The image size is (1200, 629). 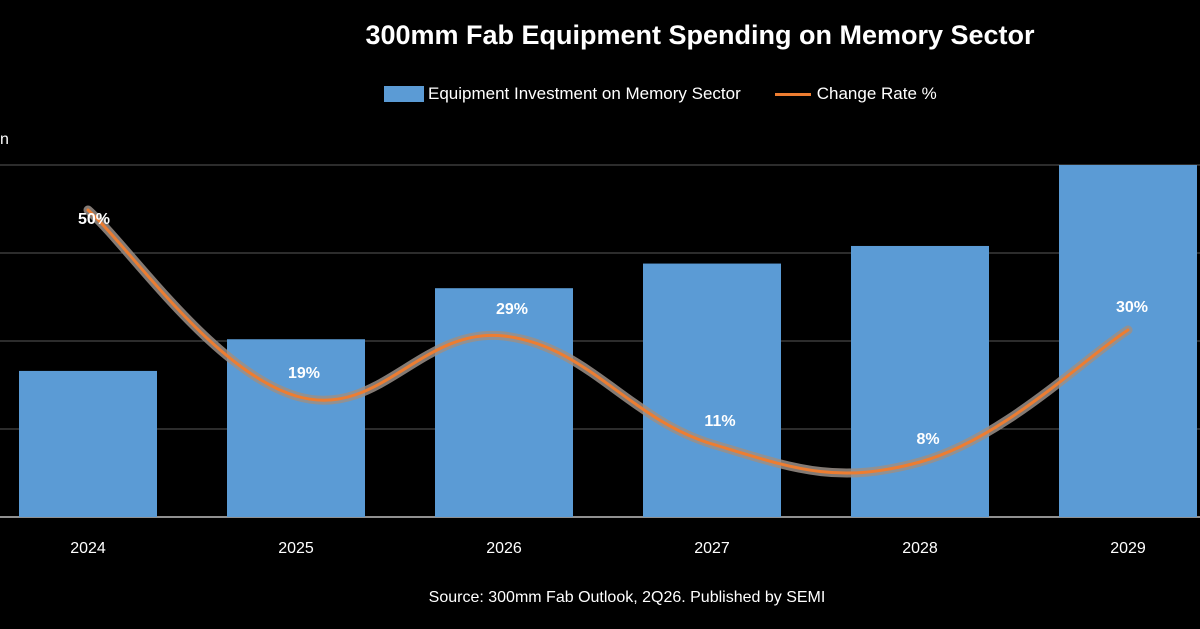 I want to click on legend-bar-label: Equipment Investment on Memory Sector, so click(x=584, y=93).